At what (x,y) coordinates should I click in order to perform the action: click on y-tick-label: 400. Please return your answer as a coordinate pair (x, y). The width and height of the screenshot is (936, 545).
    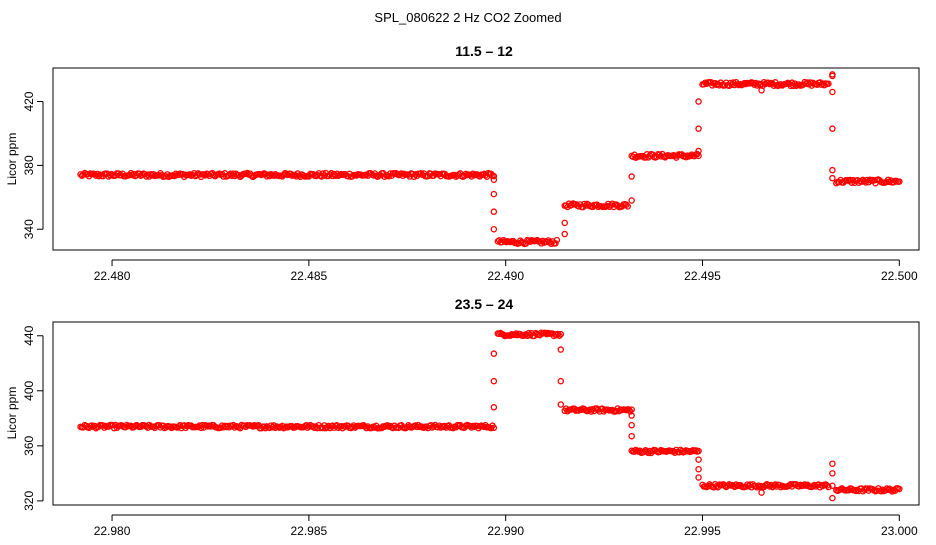
    Looking at the image, I should click on (29, 390).